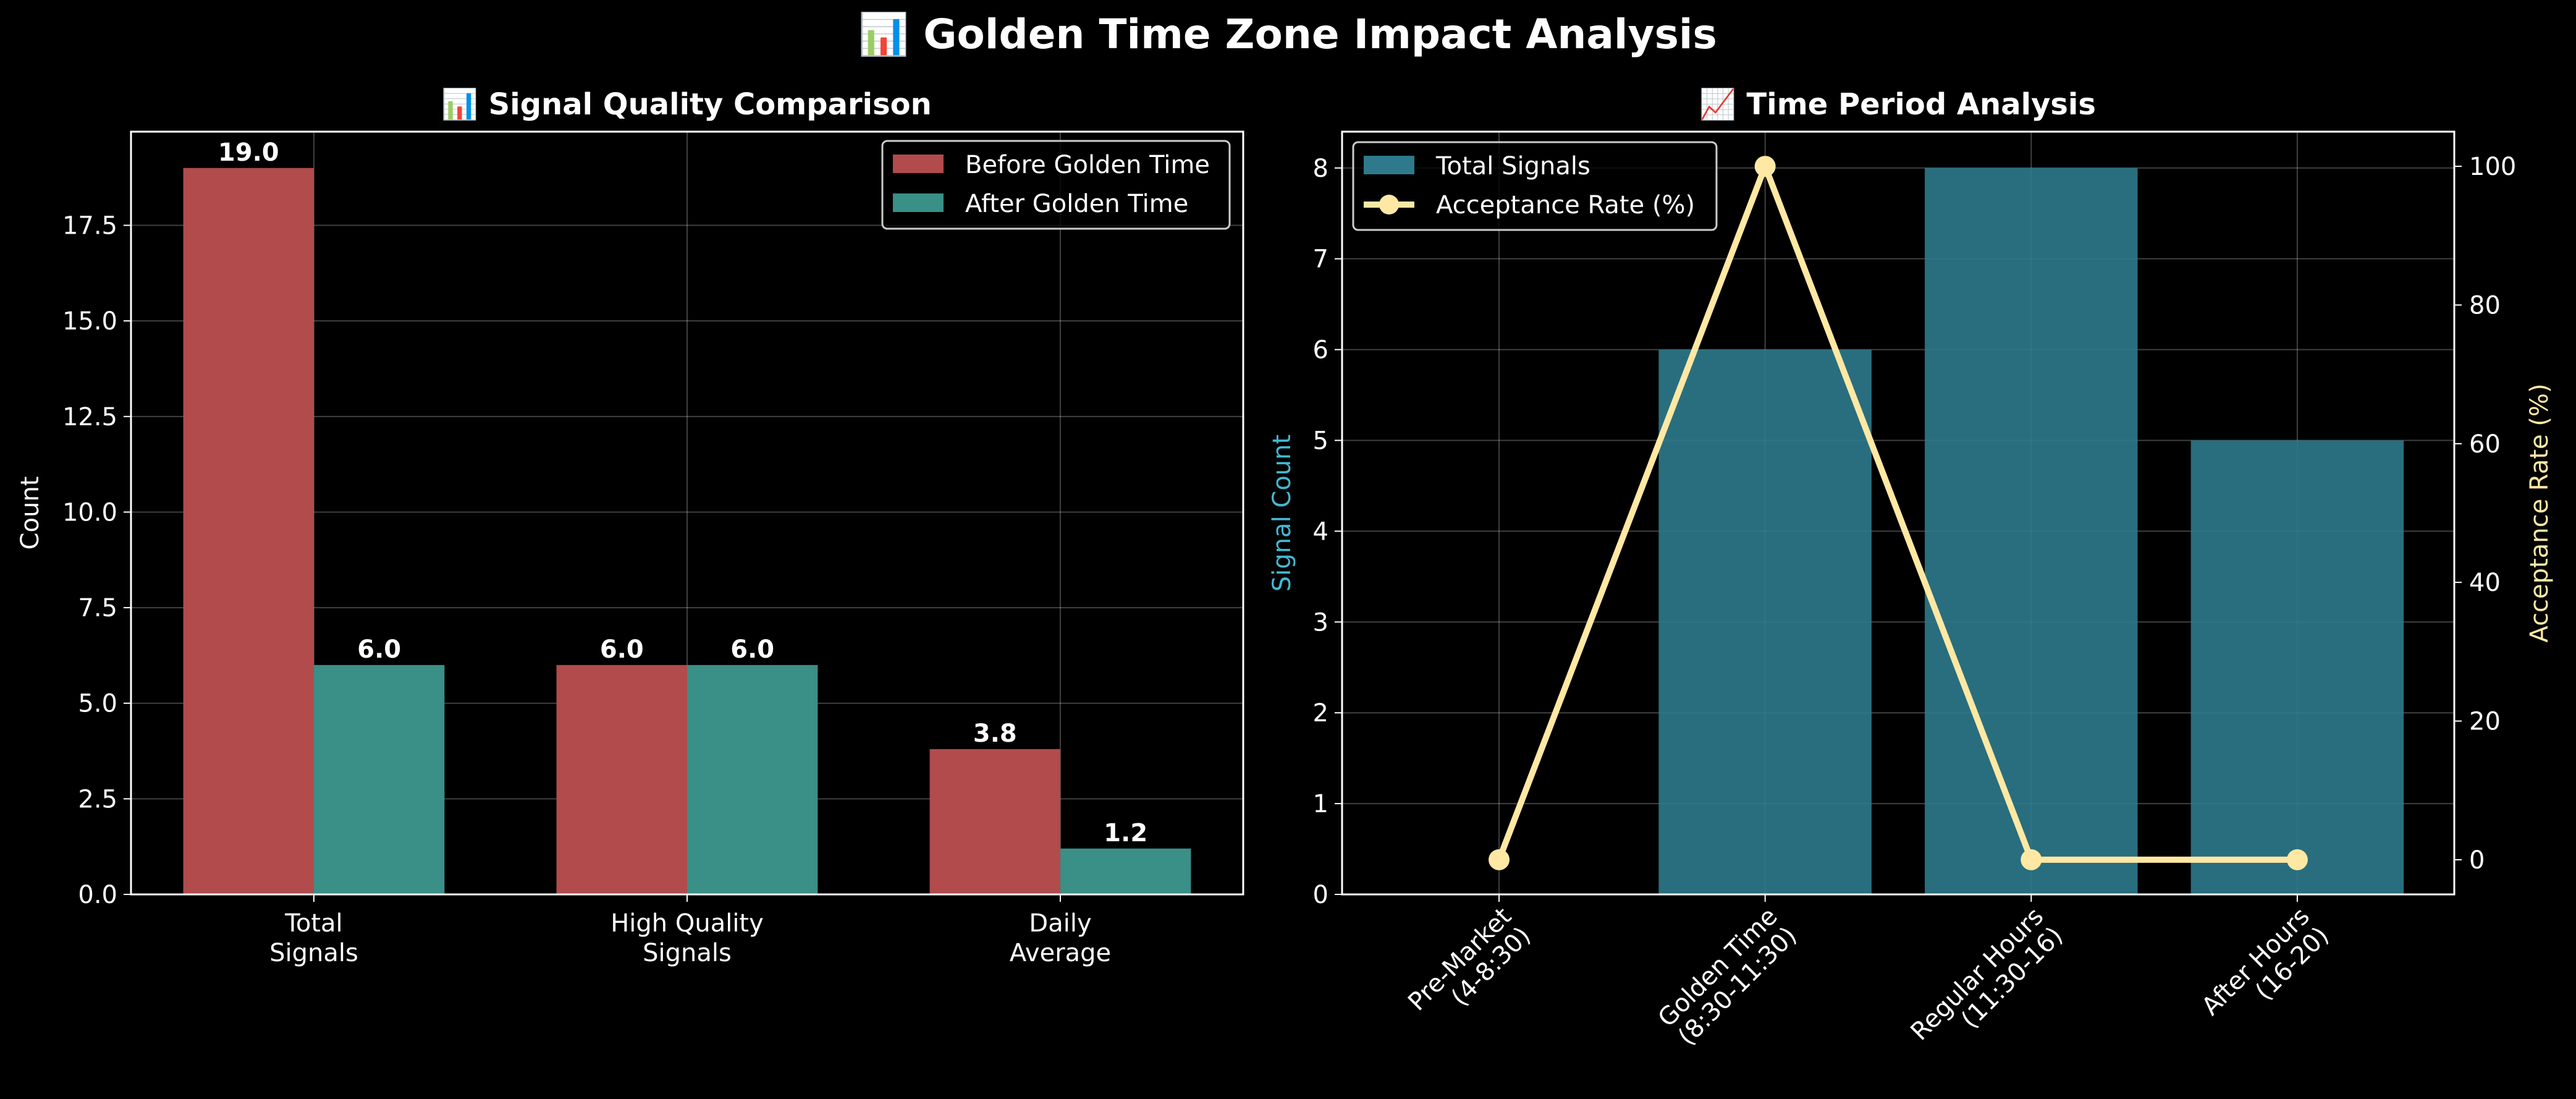 The width and height of the screenshot is (2576, 1099). What do you see at coordinates (1389, 204) in the screenshot?
I see `legend-marker-acceptance-rate` at bounding box center [1389, 204].